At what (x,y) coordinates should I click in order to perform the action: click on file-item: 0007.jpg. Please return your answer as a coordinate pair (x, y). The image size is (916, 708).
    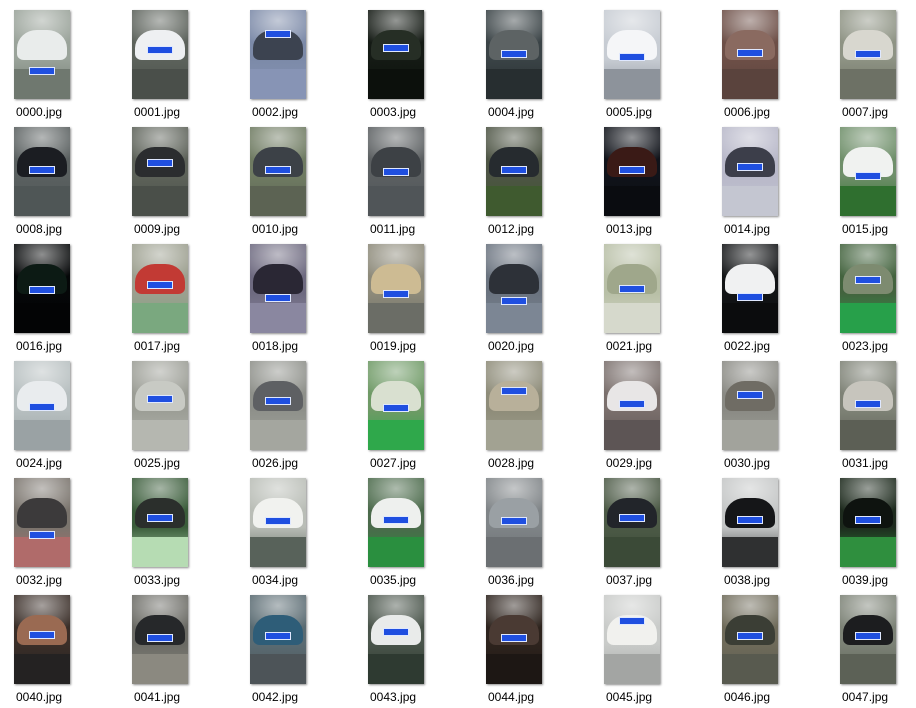
    Looking at the image, I should click on (878, 66).